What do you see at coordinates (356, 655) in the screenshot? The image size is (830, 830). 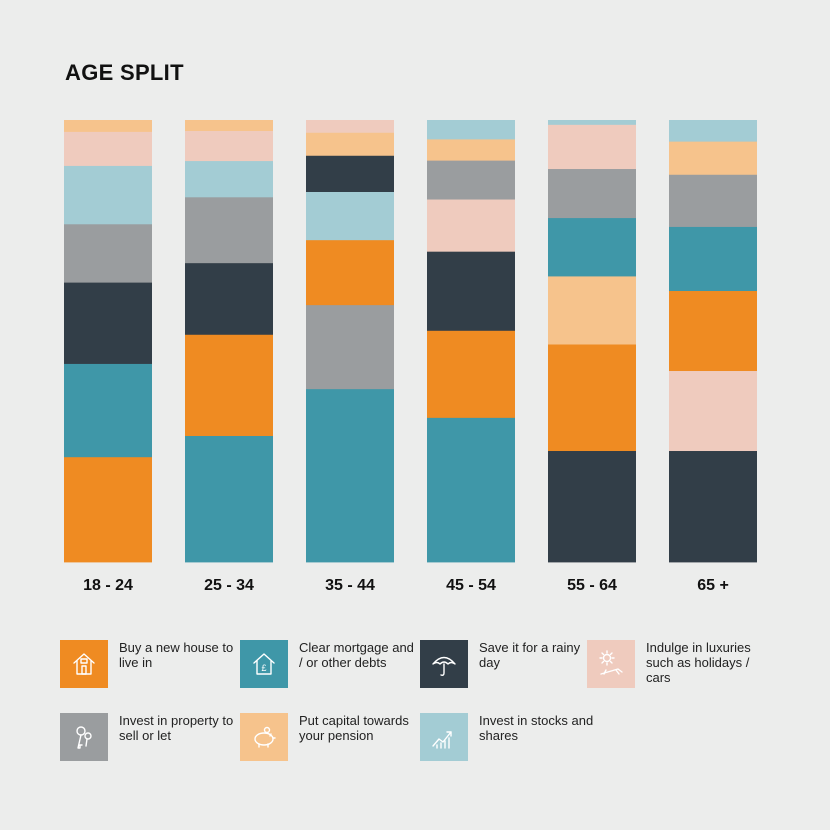 I see `legend-label: Clear mortgage and / or other debts` at bounding box center [356, 655].